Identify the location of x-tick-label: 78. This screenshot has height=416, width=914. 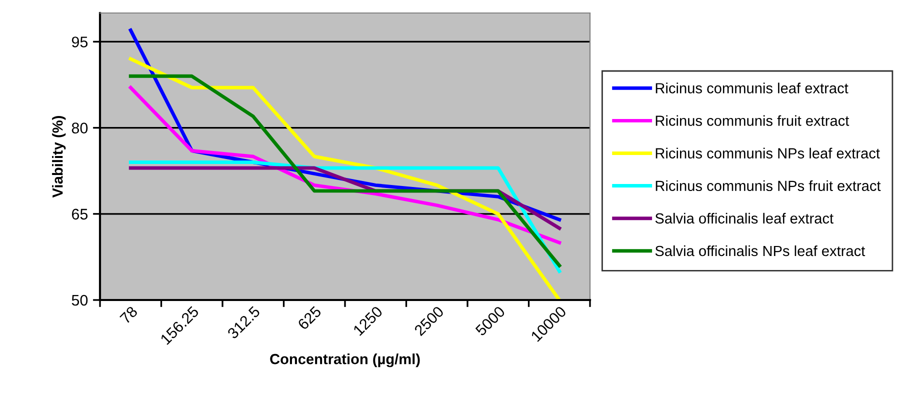
(128, 315).